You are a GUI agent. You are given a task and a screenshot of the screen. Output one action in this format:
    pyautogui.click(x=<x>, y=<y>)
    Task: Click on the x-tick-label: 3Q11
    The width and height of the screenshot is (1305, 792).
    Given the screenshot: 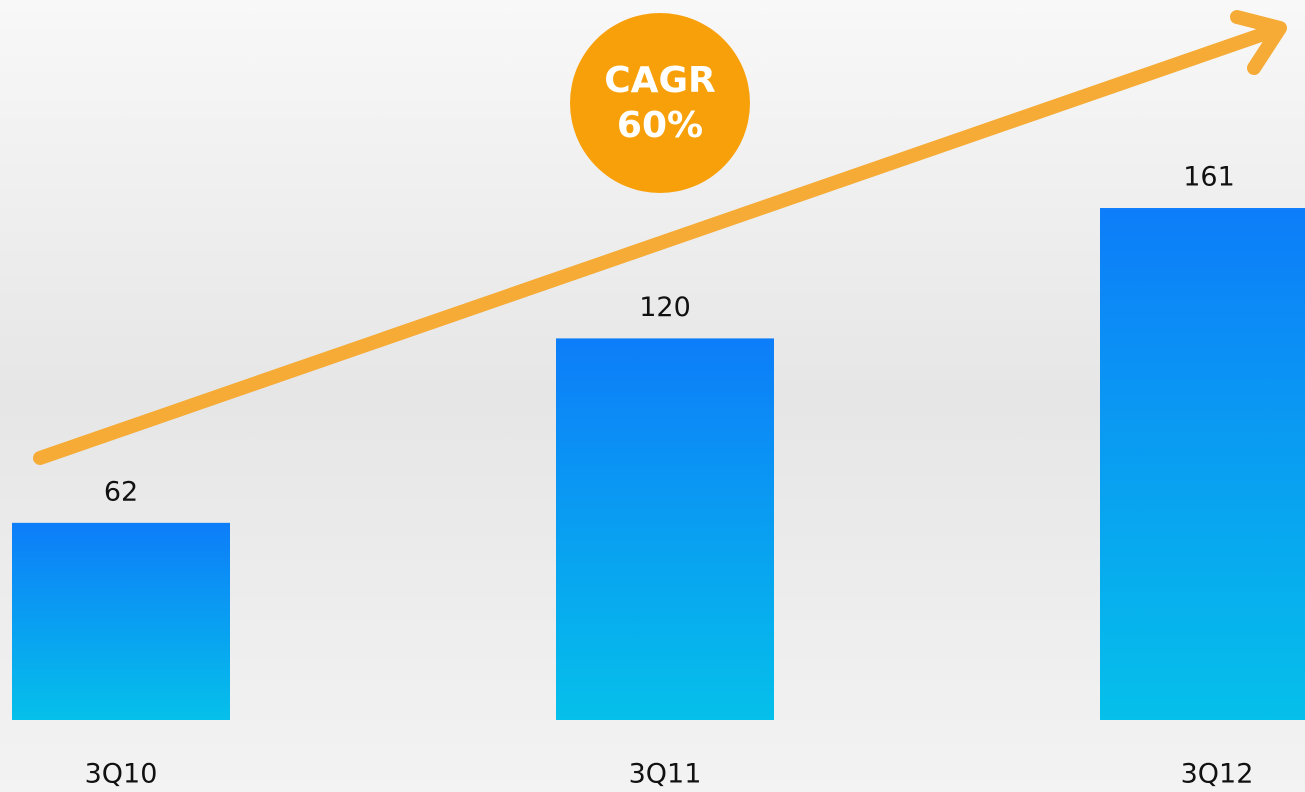 What is the action you would take?
    pyautogui.click(x=665, y=774)
    